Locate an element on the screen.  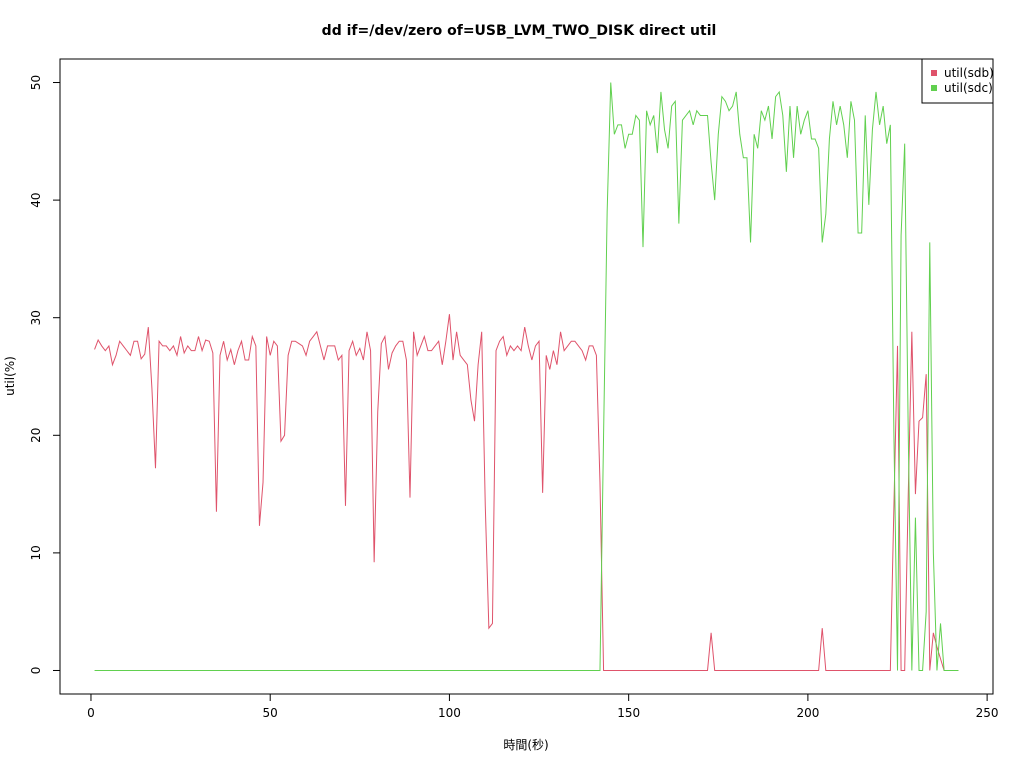
x-axis-label: 時間(秒) is located at coordinates (525, 745).